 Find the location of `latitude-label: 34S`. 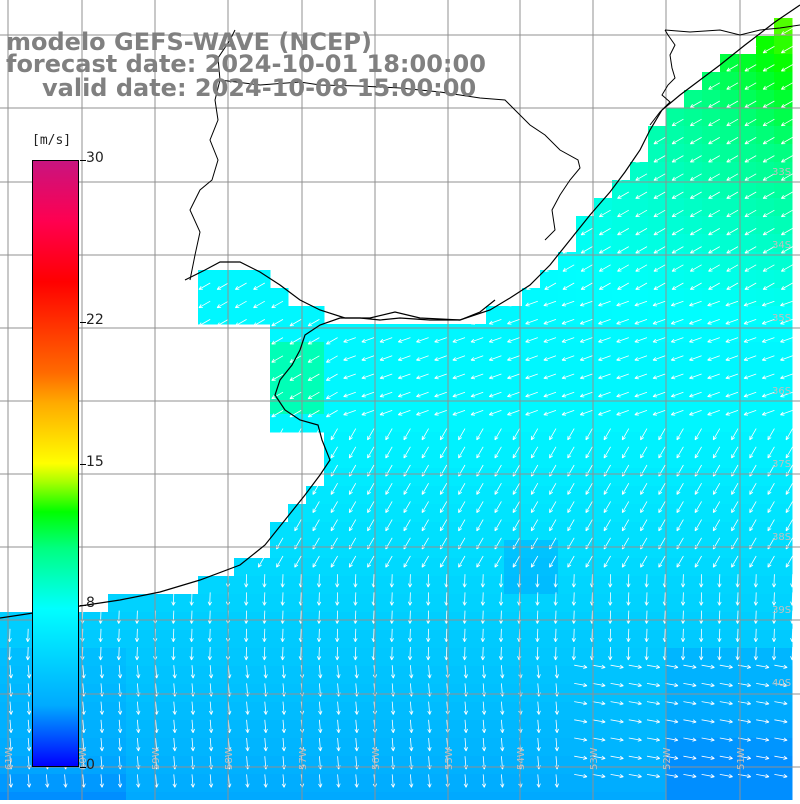

latitude-label: 34S is located at coordinates (781, 245).